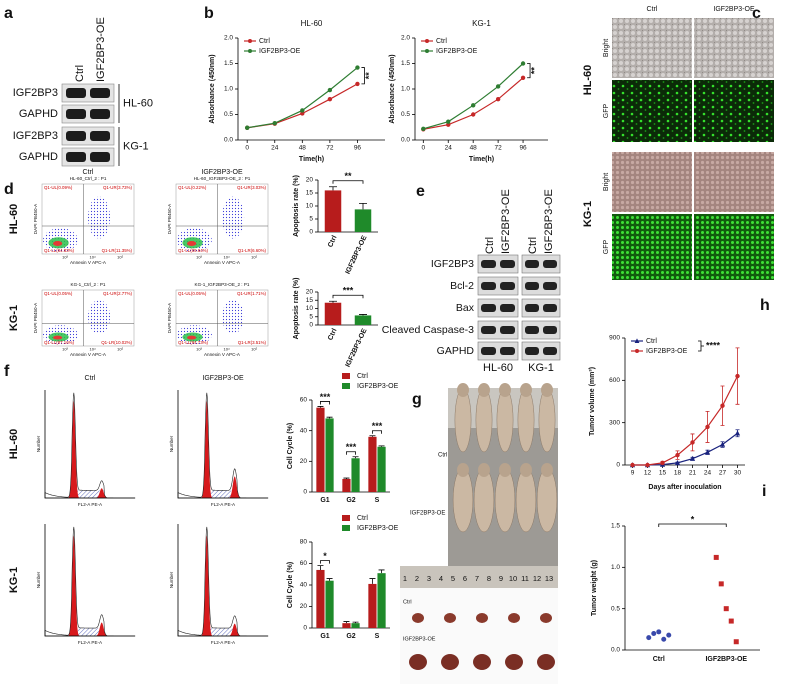 The image size is (786, 684). Describe the element at coordinates (311, 316) in the screenshot. I see `y-tick-label: 5` at that location.